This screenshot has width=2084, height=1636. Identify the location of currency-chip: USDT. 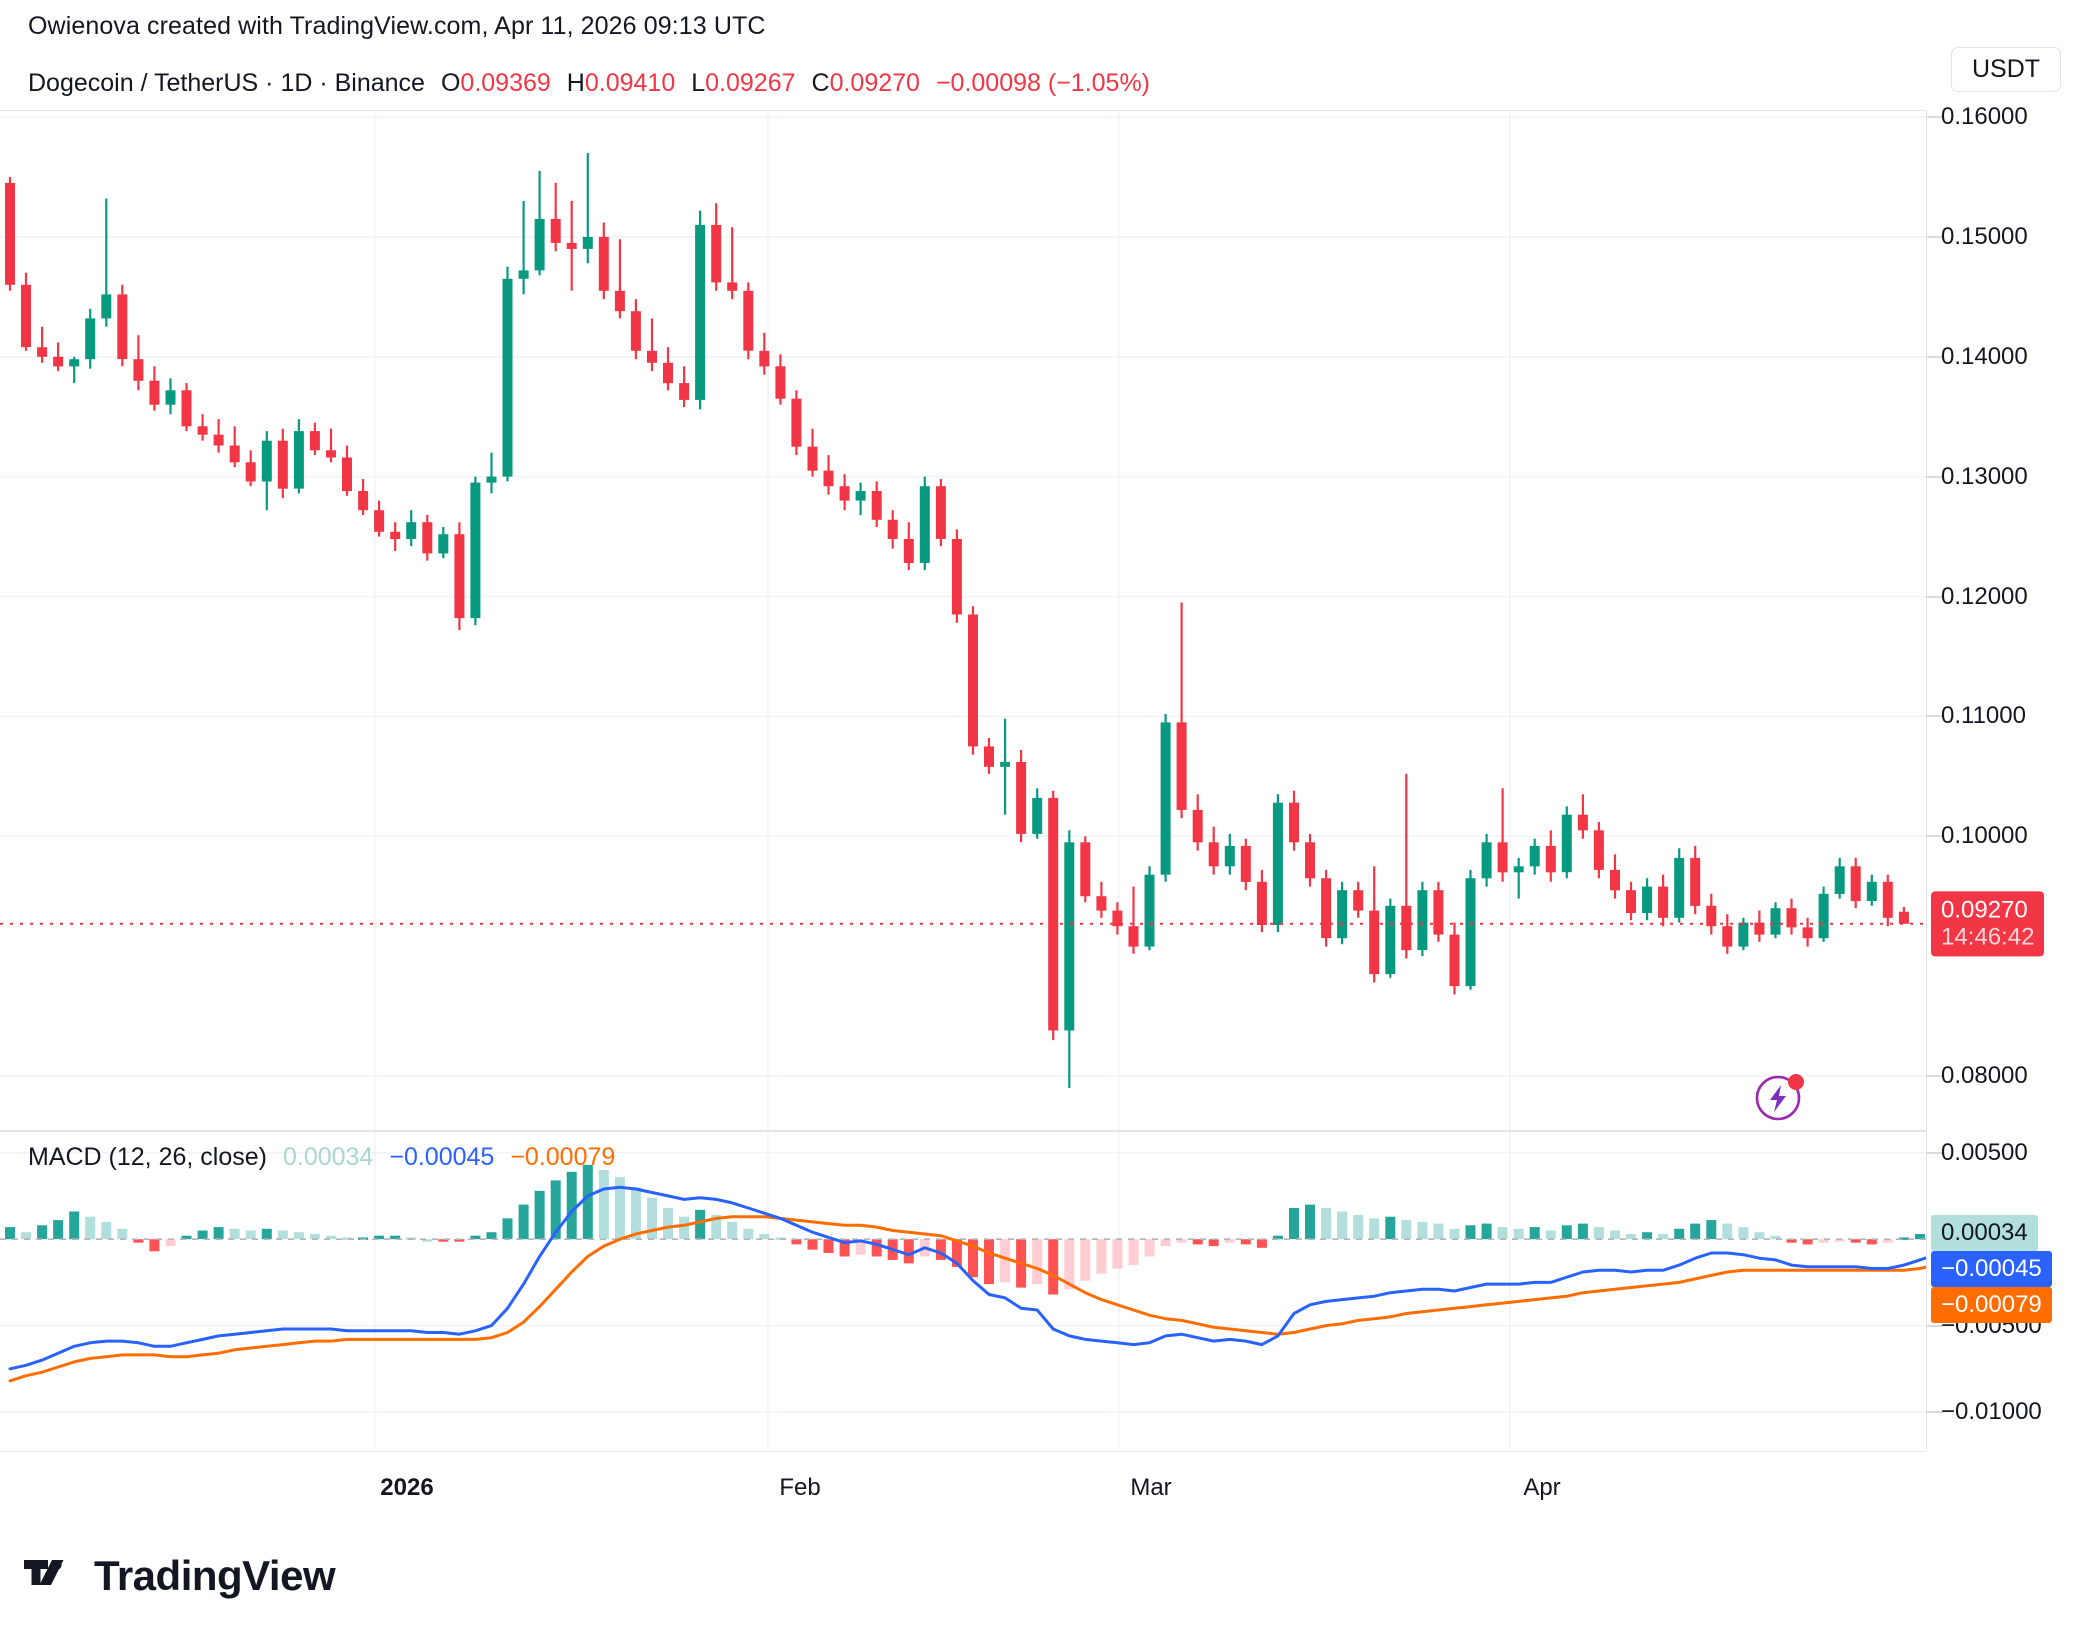
(2006, 69).